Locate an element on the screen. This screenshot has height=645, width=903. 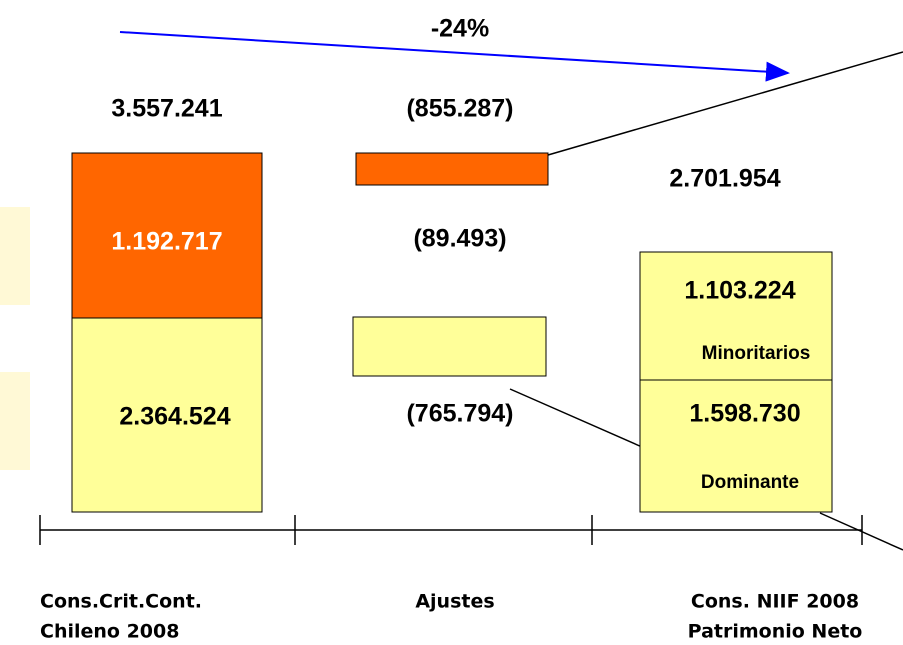
category-label: Chileno 2008 is located at coordinates (109, 632).